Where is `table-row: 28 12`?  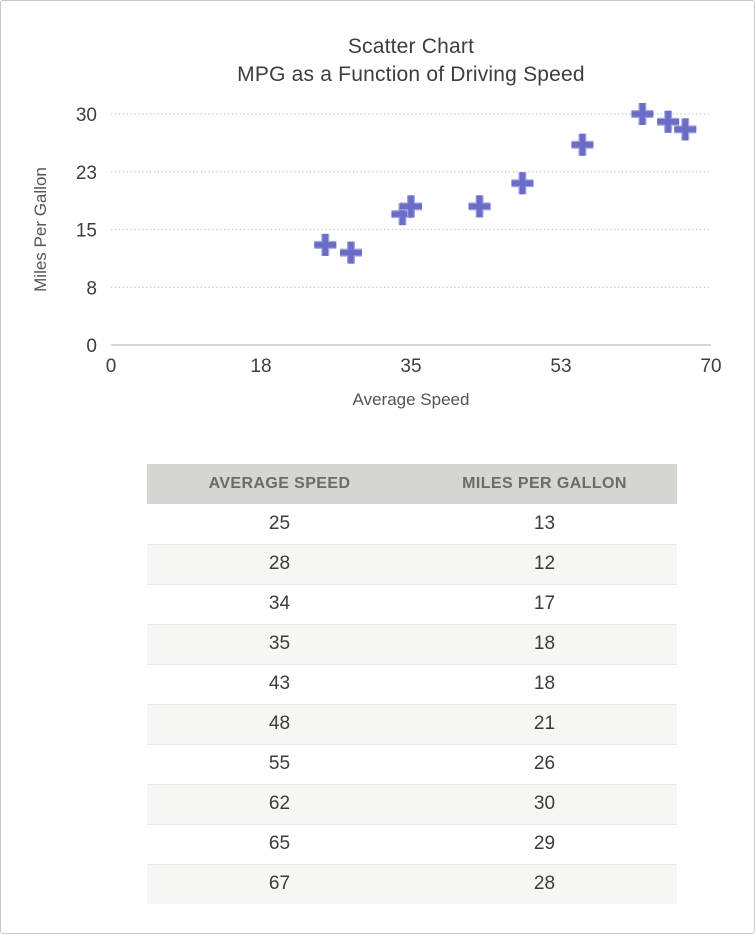 table-row: 28 12 is located at coordinates (412, 563).